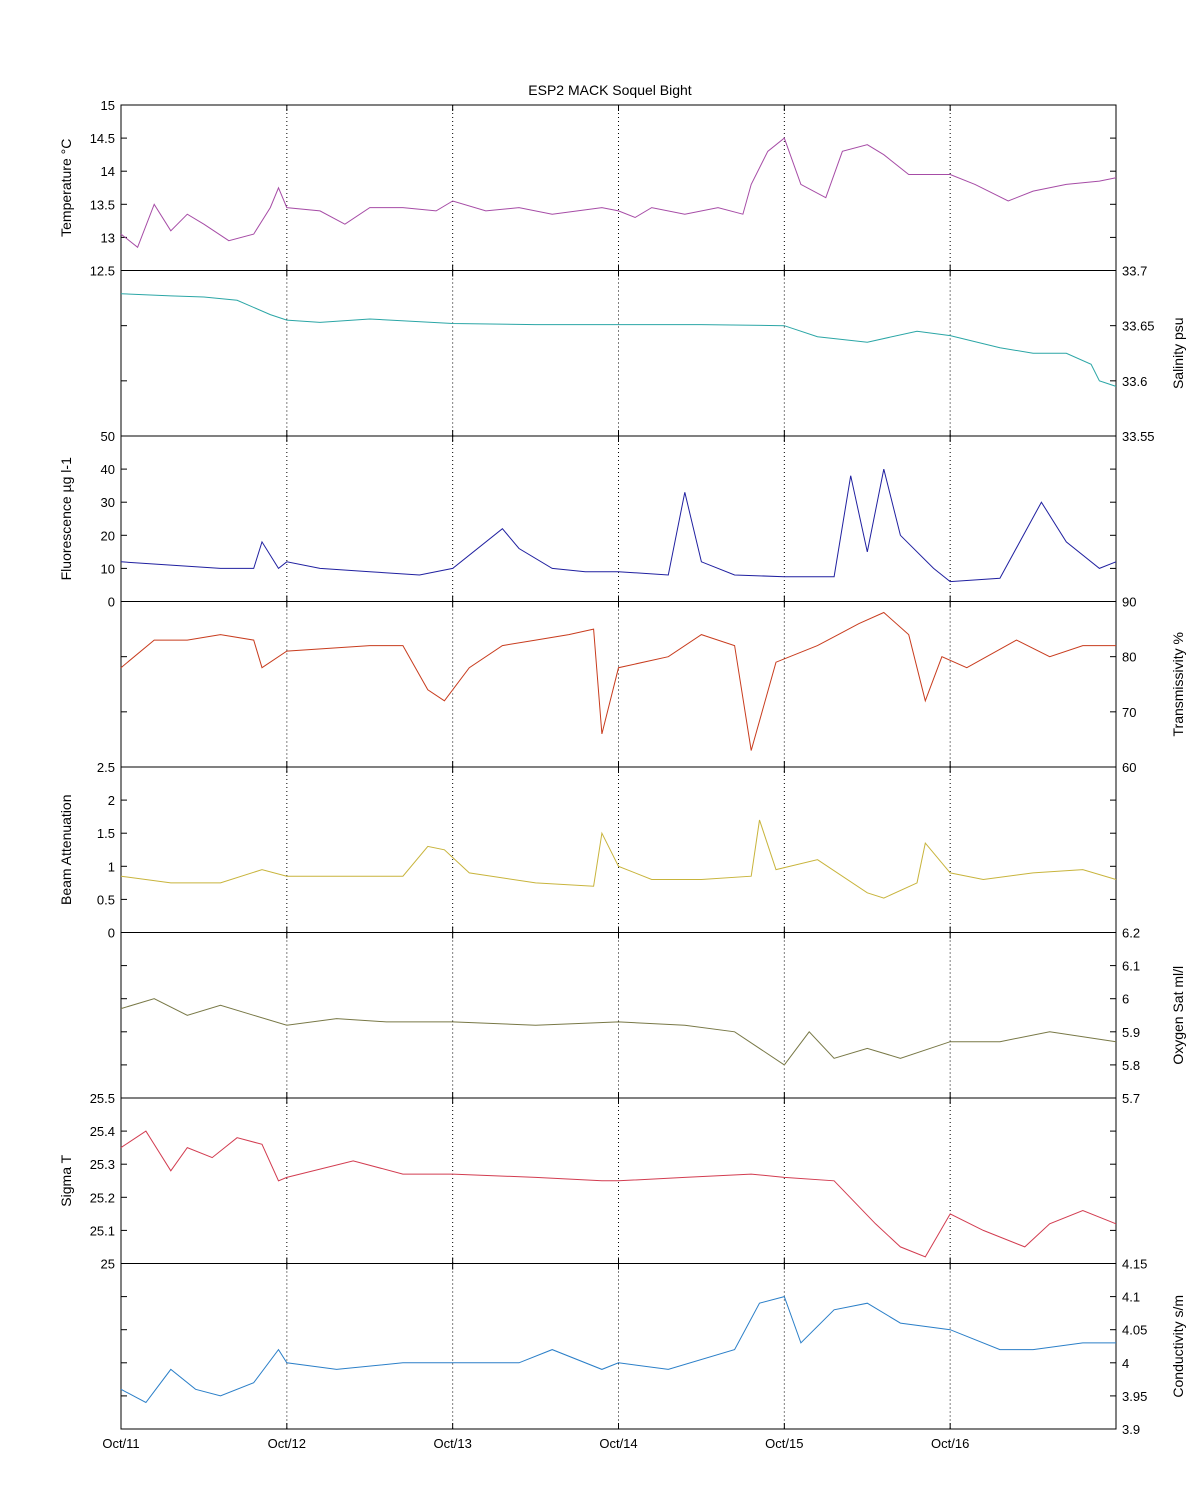 This screenshot has width=1200, height=1506. I want to click on temperature-ytick-label: 13, so click(108, 237).